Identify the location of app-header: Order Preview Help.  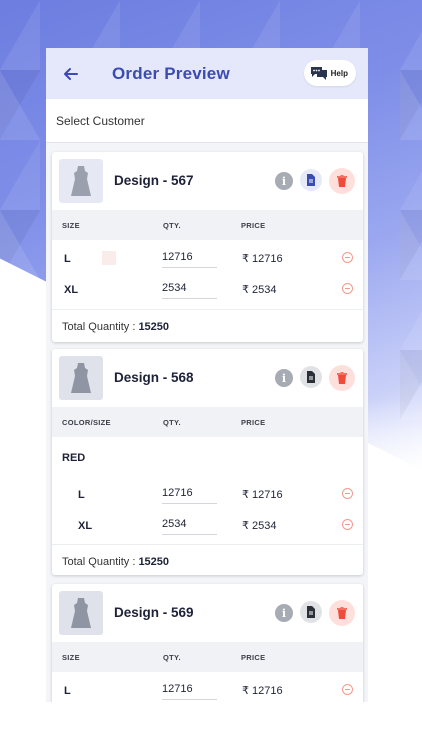
(207, 73).